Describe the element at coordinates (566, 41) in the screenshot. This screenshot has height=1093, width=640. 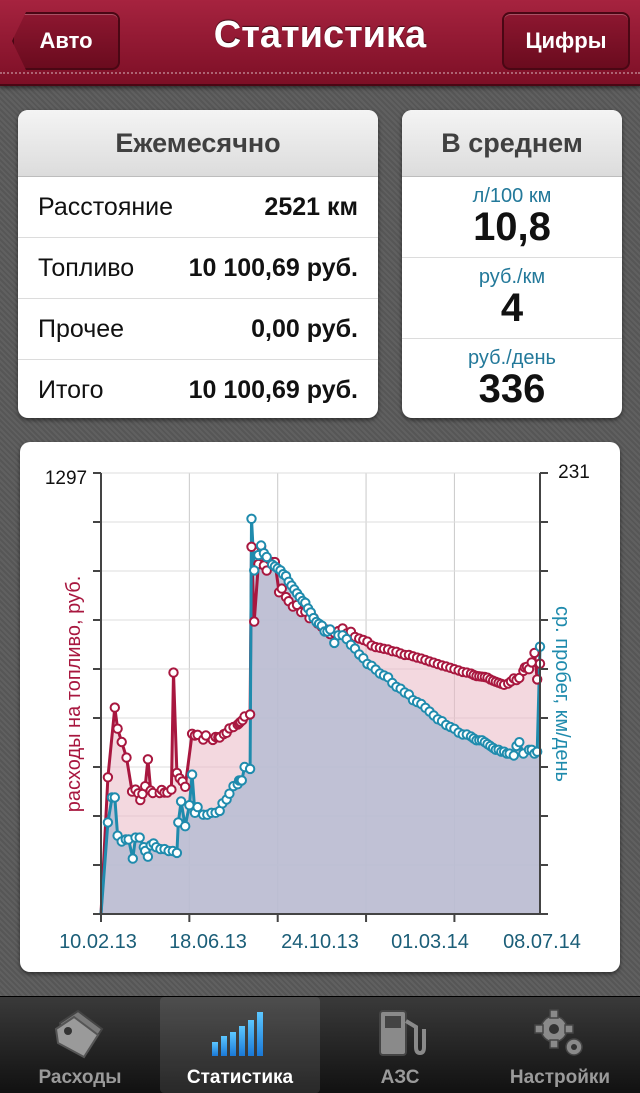
I see `numbers-button: Цифры` at that location.